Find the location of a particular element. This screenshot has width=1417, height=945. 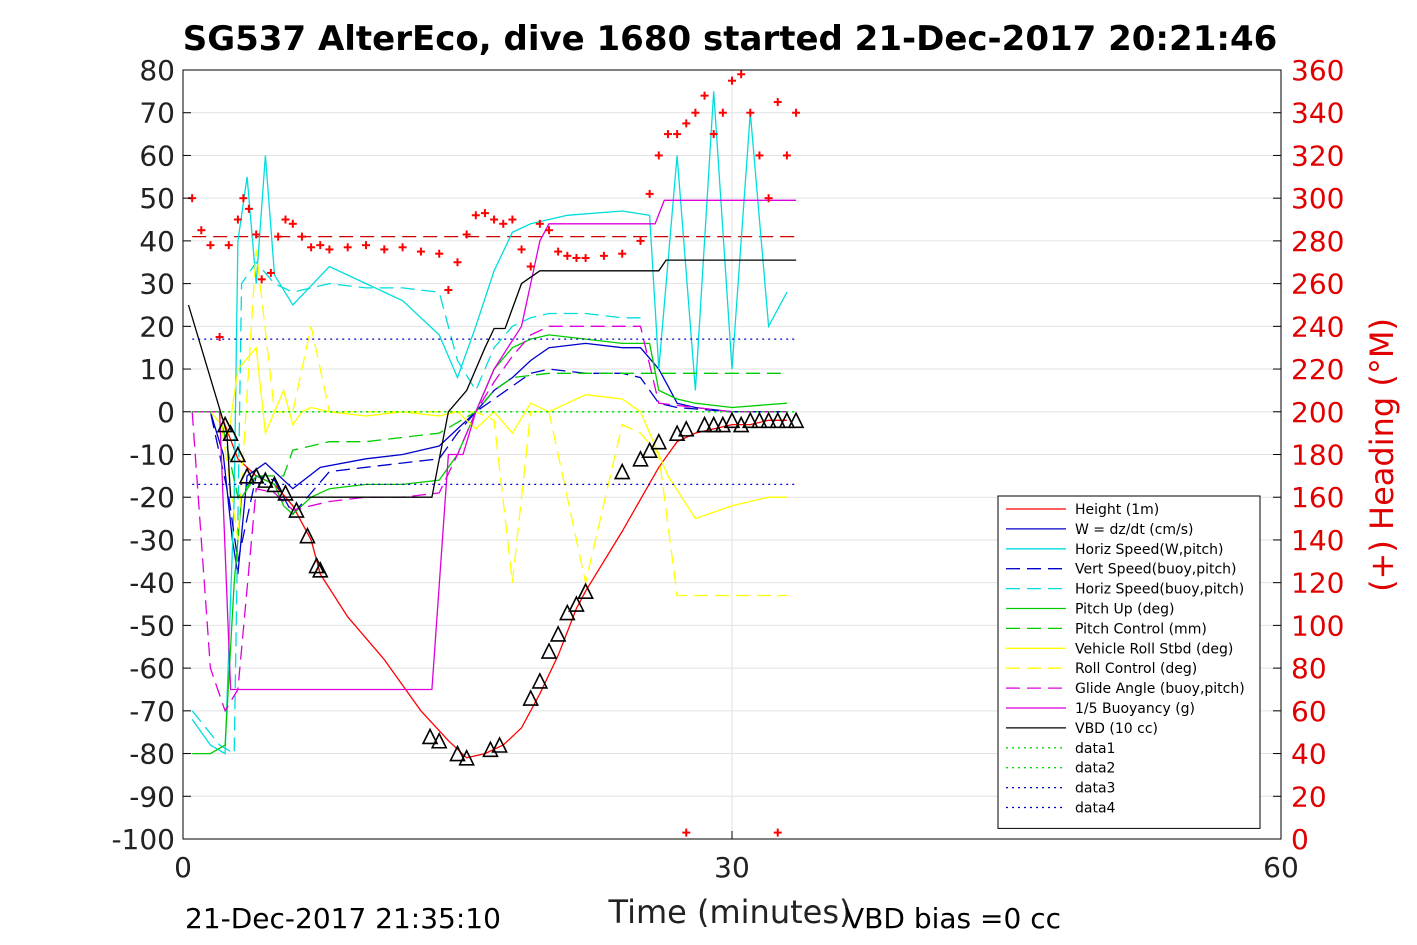

legend-label: data2 is located at coordinates (1095, 769).